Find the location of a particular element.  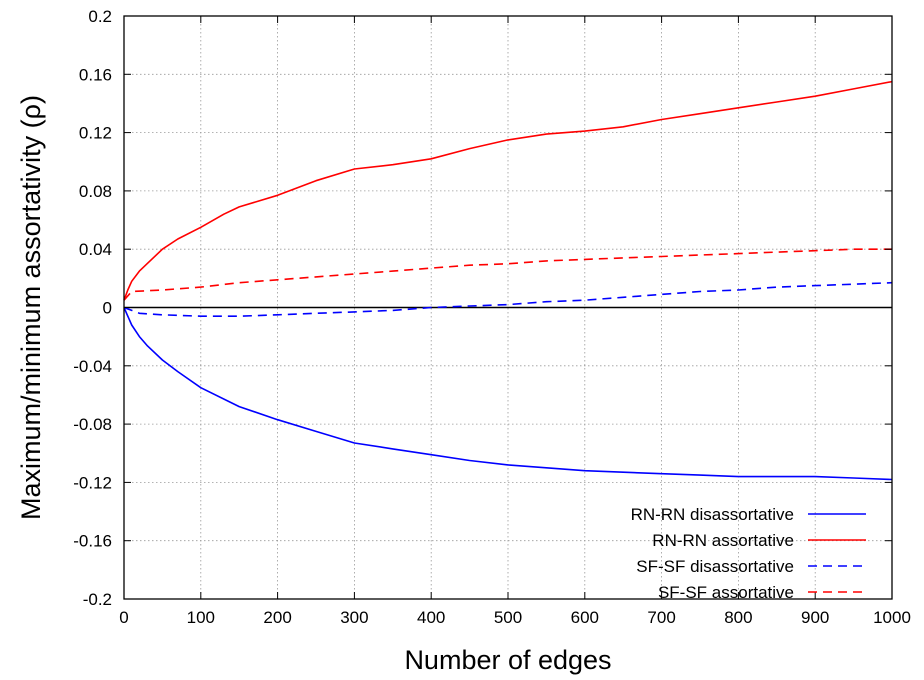

x-tick-label: 1000 is located at coordinates (892, 617).